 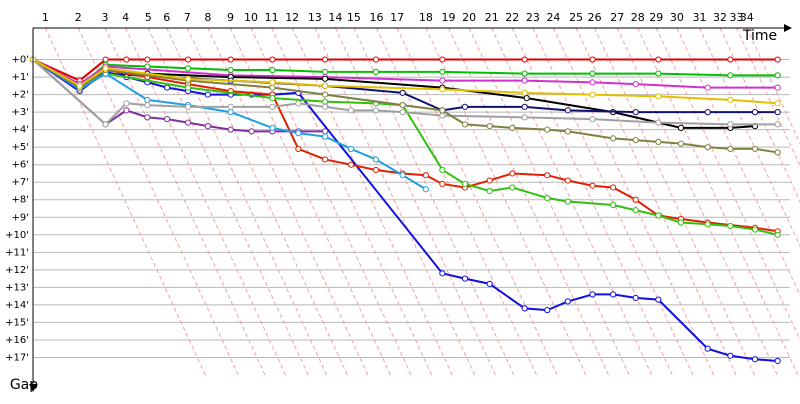 What do you see at coordinates (315, 17) in the screenshot?
I see `x-tick-label: 13` at bounding box center [315, 17].